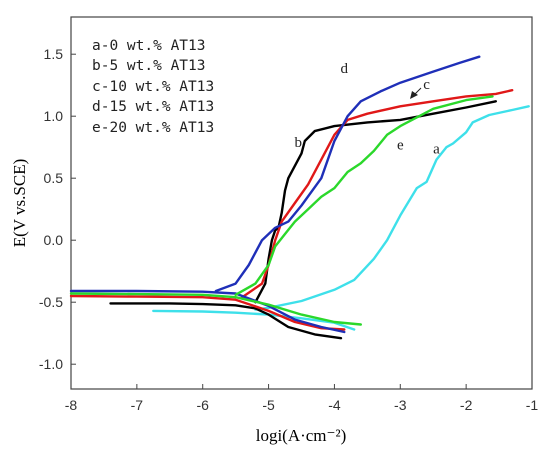 This screenshot has width=550, height=457. I want to click on legend-entry-d: d-15 wt.% AT13, so click(153, 107).